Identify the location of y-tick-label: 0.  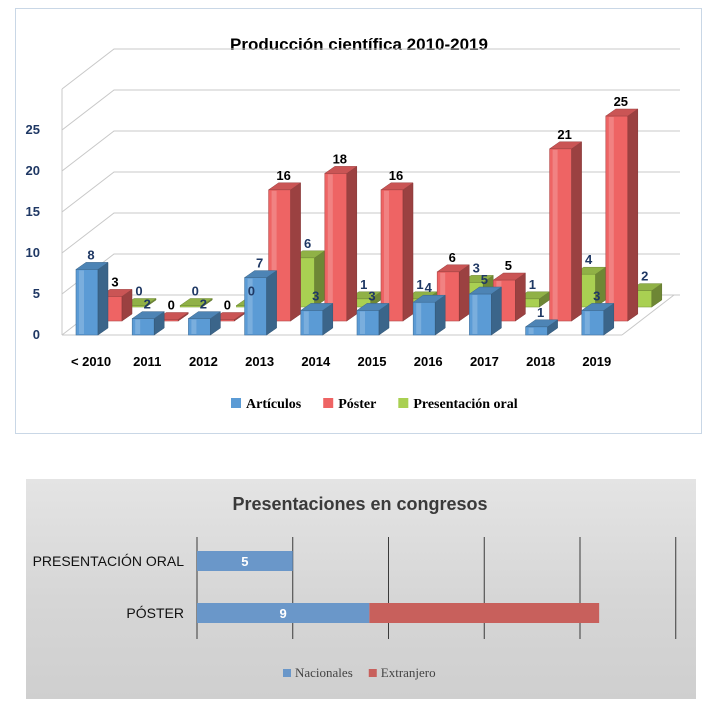
(36, 334).